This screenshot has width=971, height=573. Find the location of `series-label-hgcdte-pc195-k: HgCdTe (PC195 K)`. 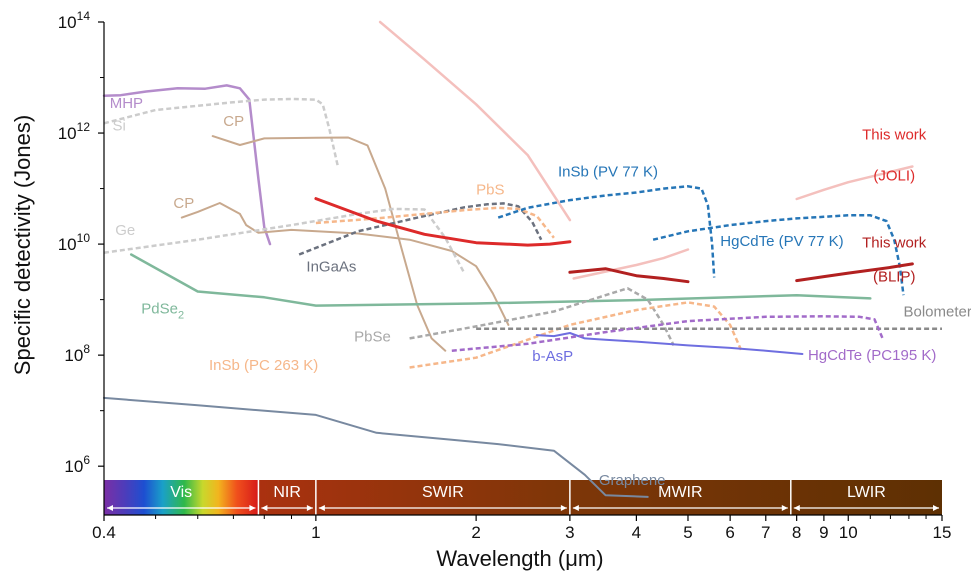

series-label-hgcdte-pc195-k: HgCdTe (PC195 K) is located at coordinates (872, 355).